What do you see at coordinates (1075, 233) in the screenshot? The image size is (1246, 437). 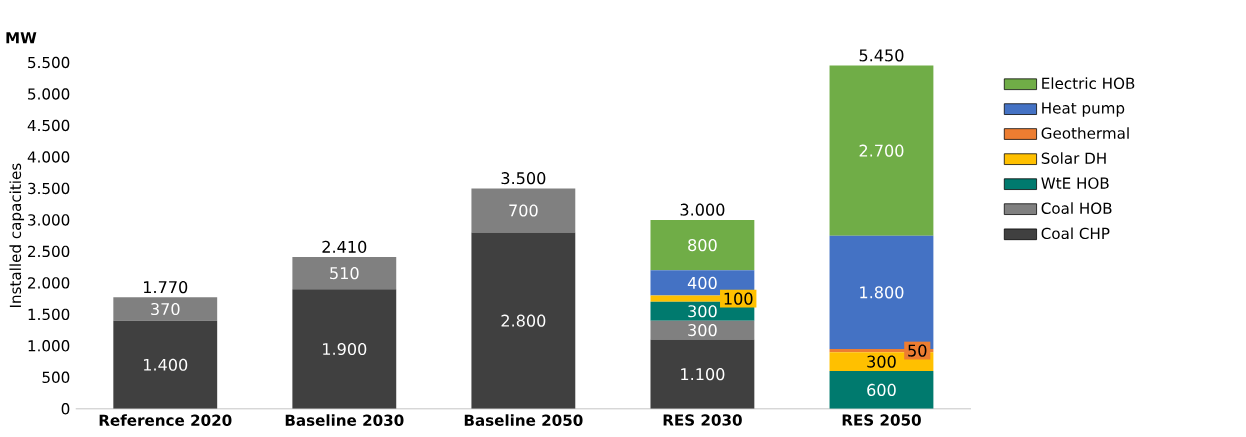 I see `legend-label: Coal CHP` at bounding box center [1075, 233].